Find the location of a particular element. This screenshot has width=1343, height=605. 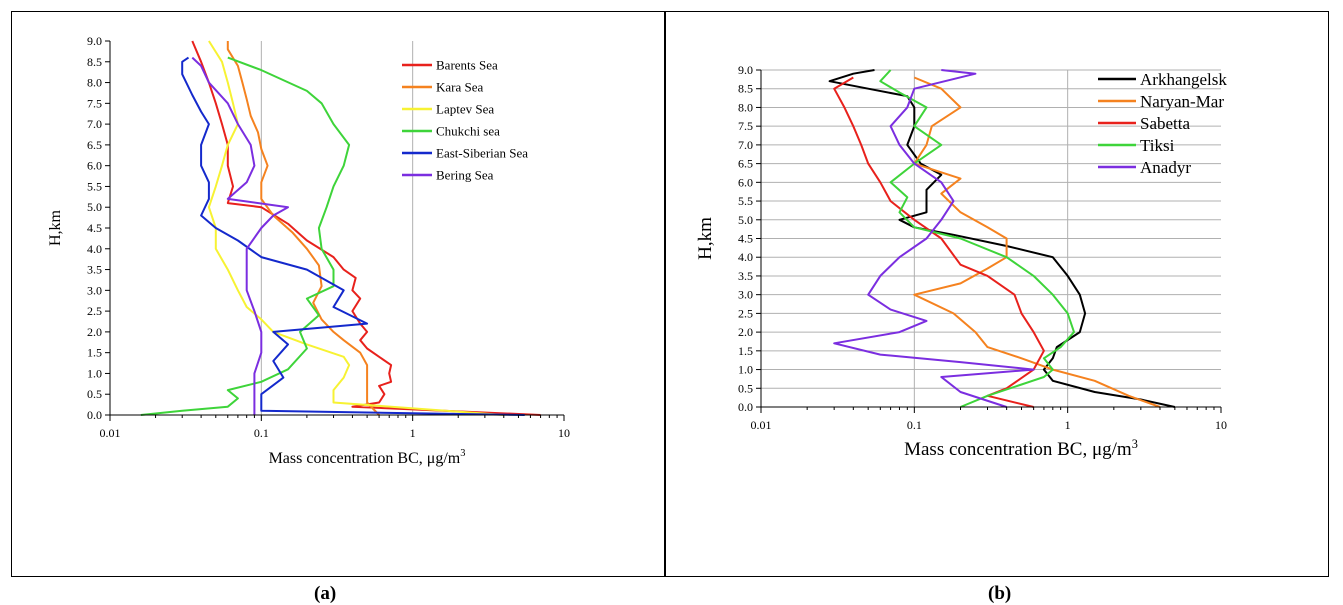

series-line-tiksi is located at coordinates (977, 238).